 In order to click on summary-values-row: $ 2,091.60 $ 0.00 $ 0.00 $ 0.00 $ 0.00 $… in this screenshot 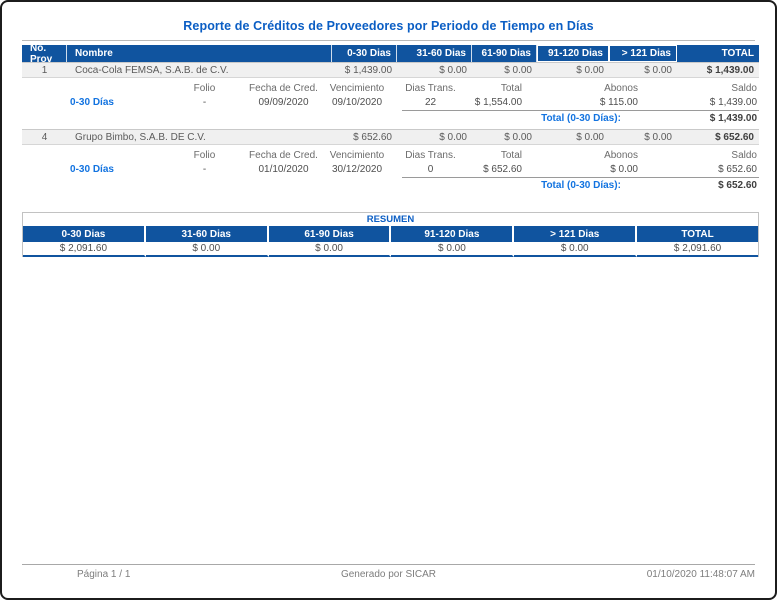, I will do `click(390, 249)`.